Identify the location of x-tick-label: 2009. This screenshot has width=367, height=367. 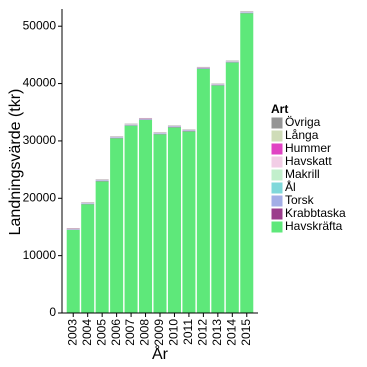
(159, 332).